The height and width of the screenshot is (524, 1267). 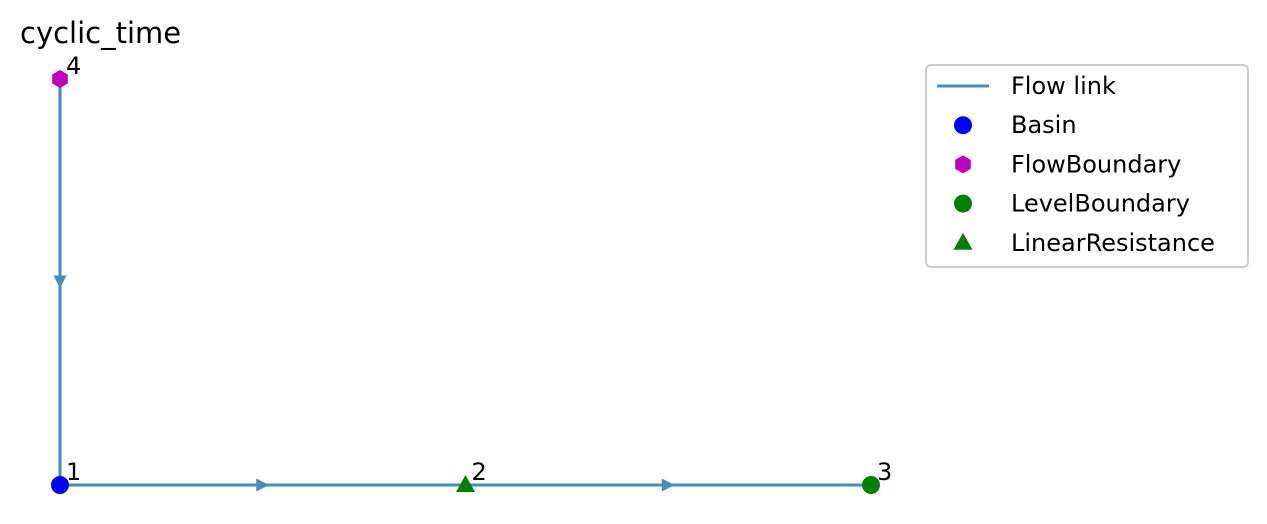 What do you see at coordinates (73, 66) in the screenshot?
I see `node-label: 4` at bounding box center [73, 66].